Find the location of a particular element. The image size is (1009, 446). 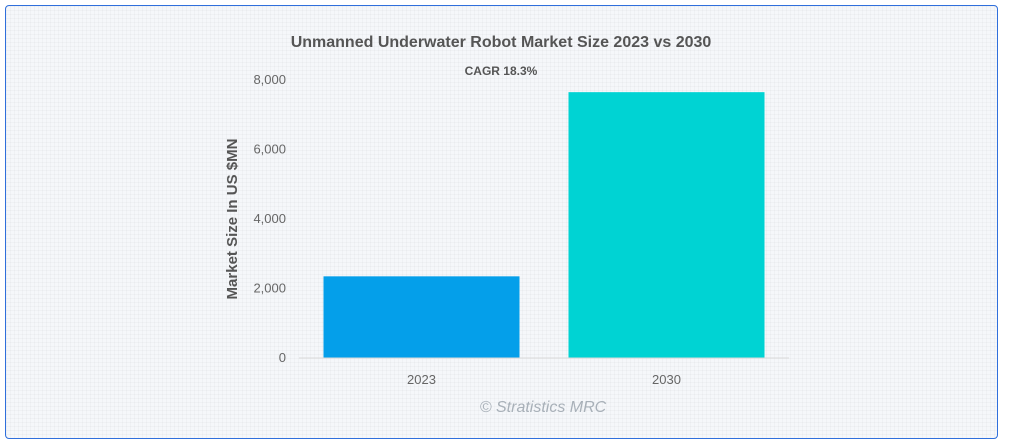

y-tick-label: 2,000 is located at coordinates (269, 288).